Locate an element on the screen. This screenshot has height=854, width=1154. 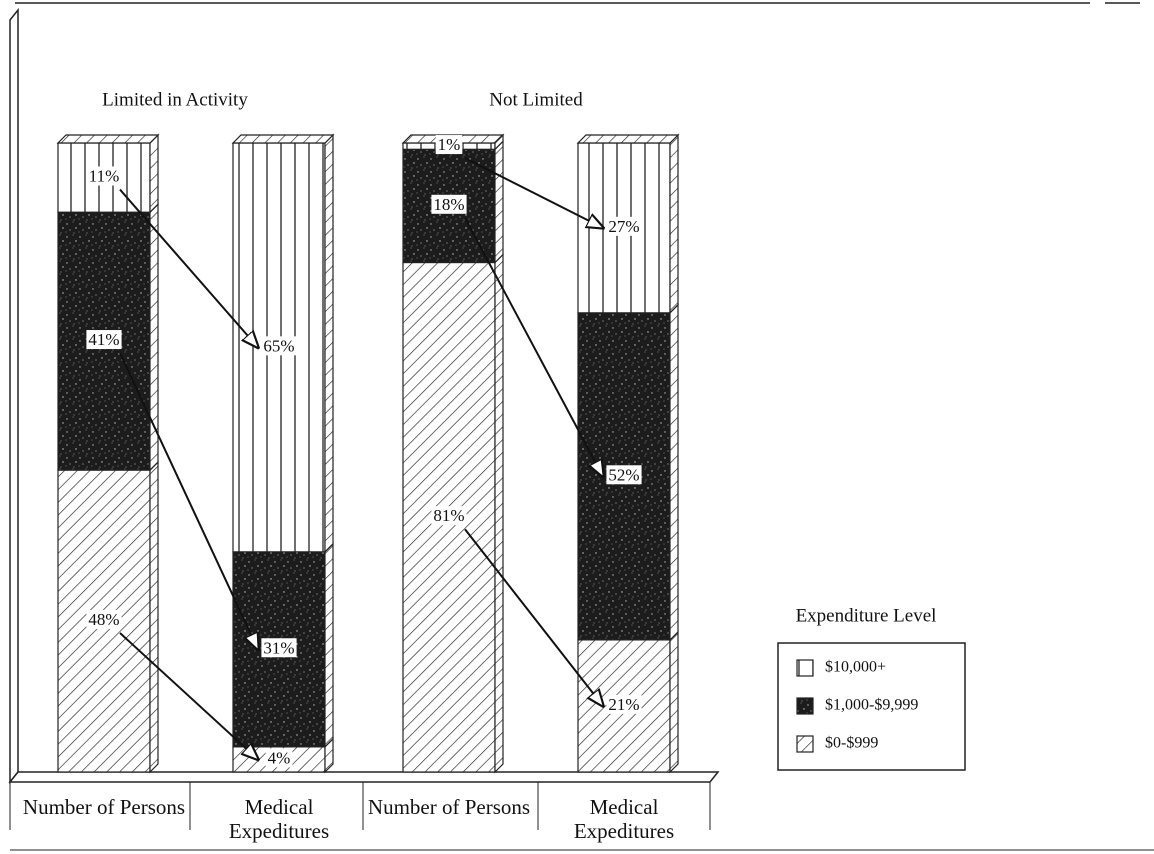
group-label: Limited in Activity is located at coordinates (175, 99).